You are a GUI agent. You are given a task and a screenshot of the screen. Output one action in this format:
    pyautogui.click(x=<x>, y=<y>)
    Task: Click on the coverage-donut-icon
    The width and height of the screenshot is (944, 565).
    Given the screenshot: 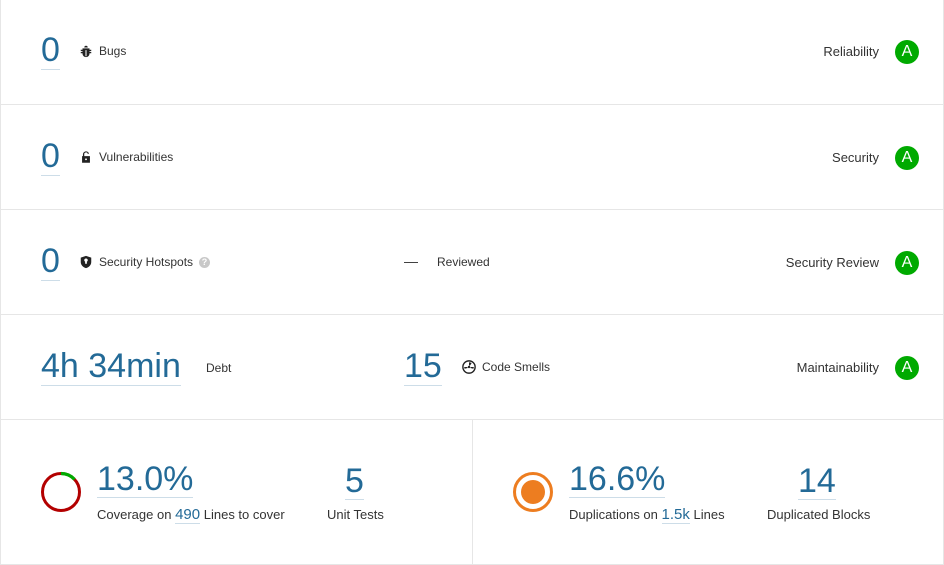 What is the action you would take?
    pyautogui.click(x=61, y=494)
    